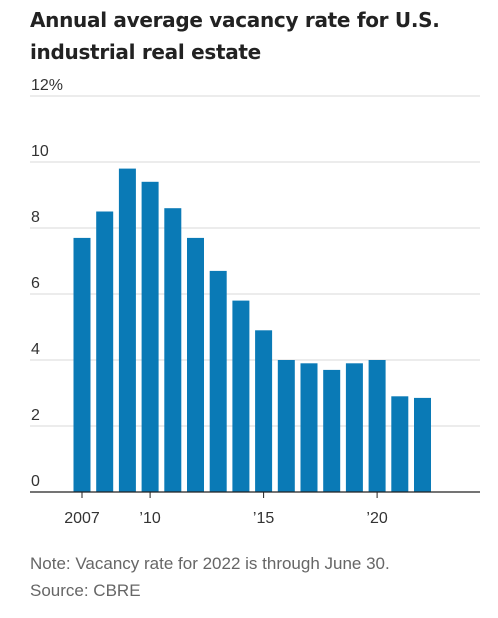 This screenshot has width=498, height=618. I want to click on source-text: Source: CBRE, so click(85, 590).